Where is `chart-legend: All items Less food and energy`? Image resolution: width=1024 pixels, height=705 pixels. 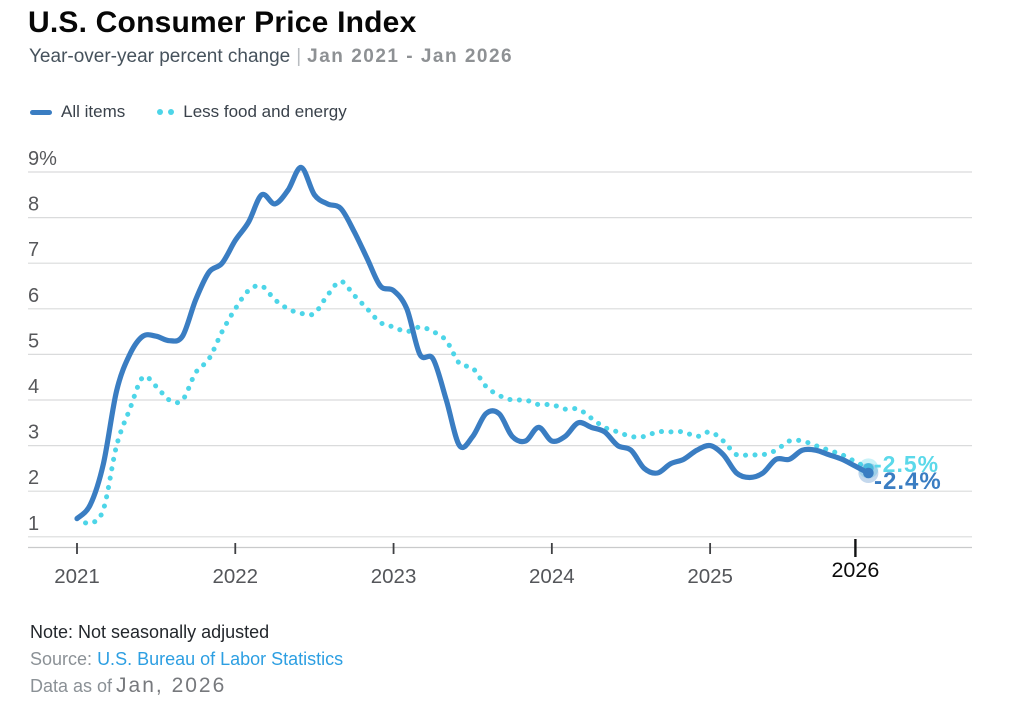
chart-legend: All items Less food and energy is located at coordinates (188, 112).